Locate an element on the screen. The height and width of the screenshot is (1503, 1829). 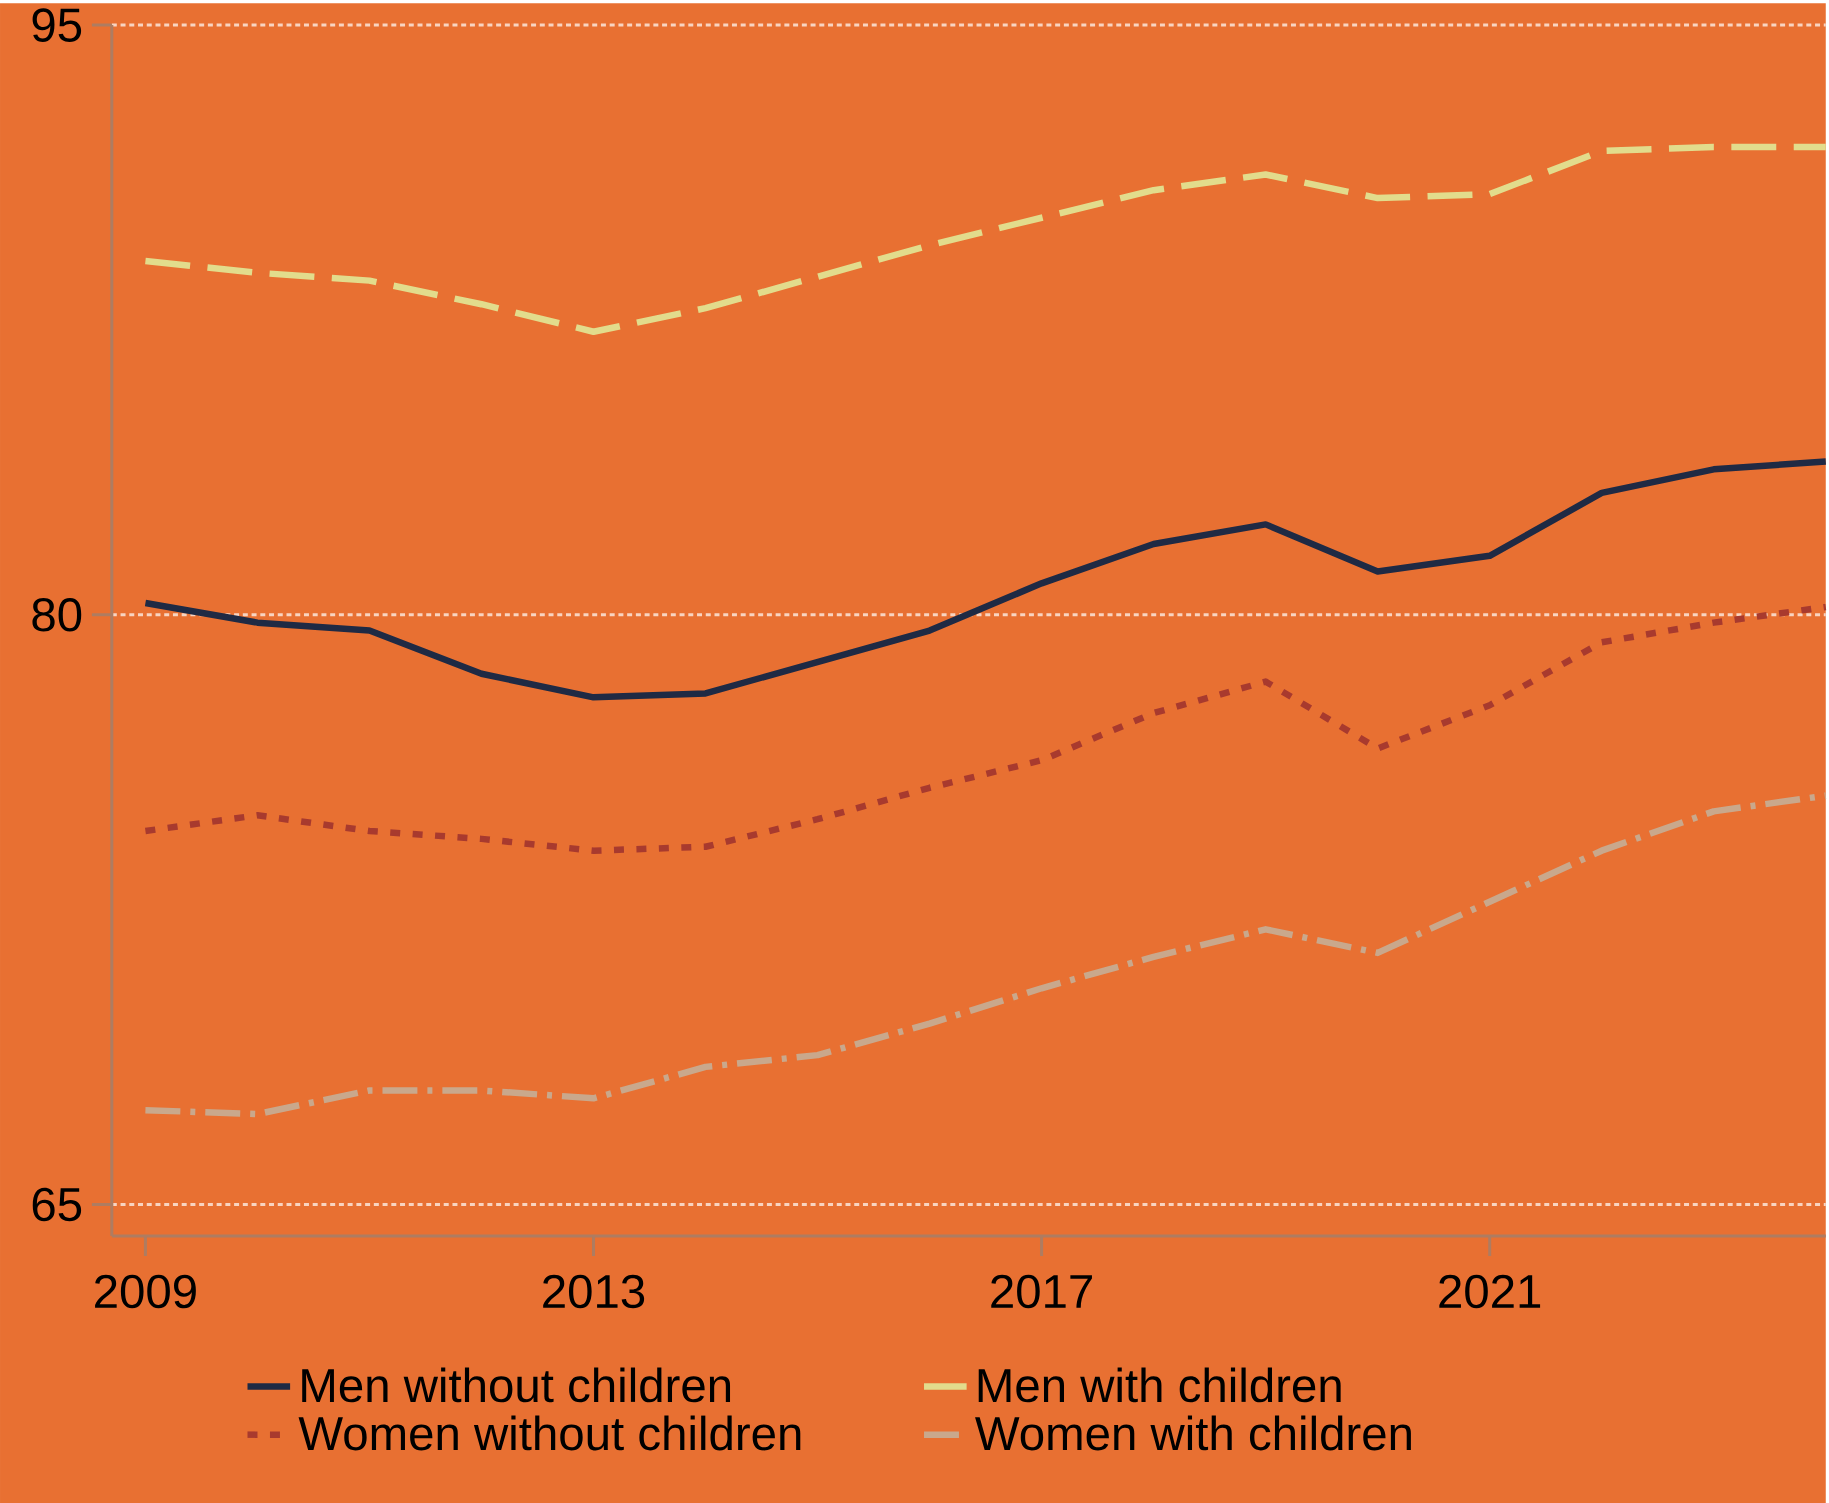
legend-label: Men with children is located at coordinates (1159, 1385).